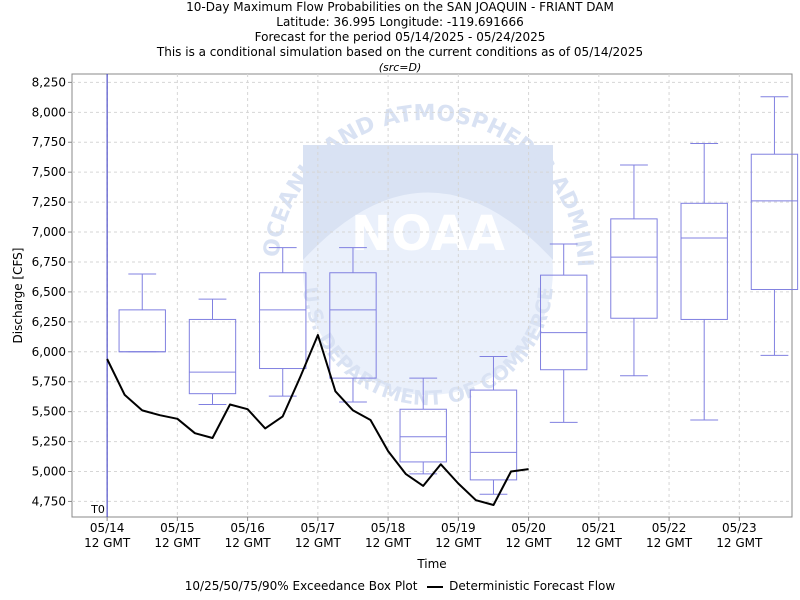 The width and height of the screenshot is (800, 600). I want to click on watermark-logo-text: NOAA, so click(428, 234).